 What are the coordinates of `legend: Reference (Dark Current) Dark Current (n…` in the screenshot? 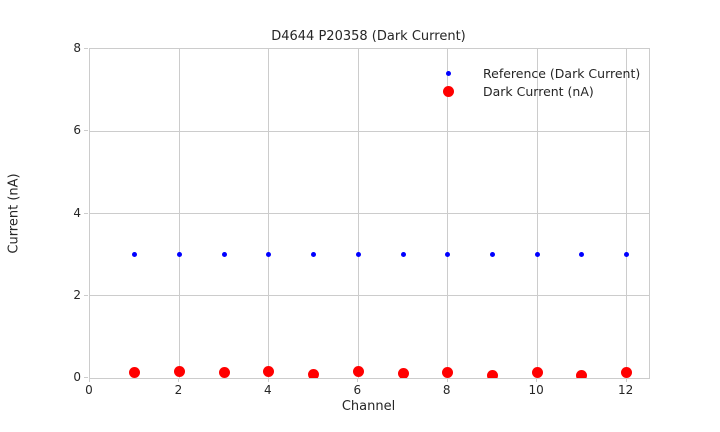 It's located at (540, 82).